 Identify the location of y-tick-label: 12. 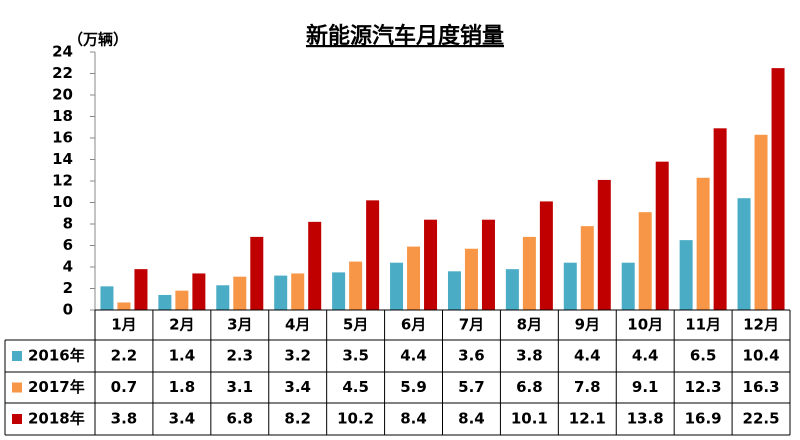
(62, 181).